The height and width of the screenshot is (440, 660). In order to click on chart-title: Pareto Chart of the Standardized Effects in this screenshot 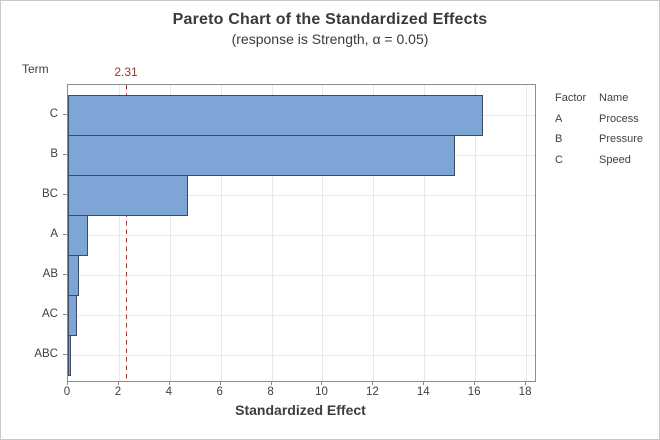, I will do `click(330, 19)`.